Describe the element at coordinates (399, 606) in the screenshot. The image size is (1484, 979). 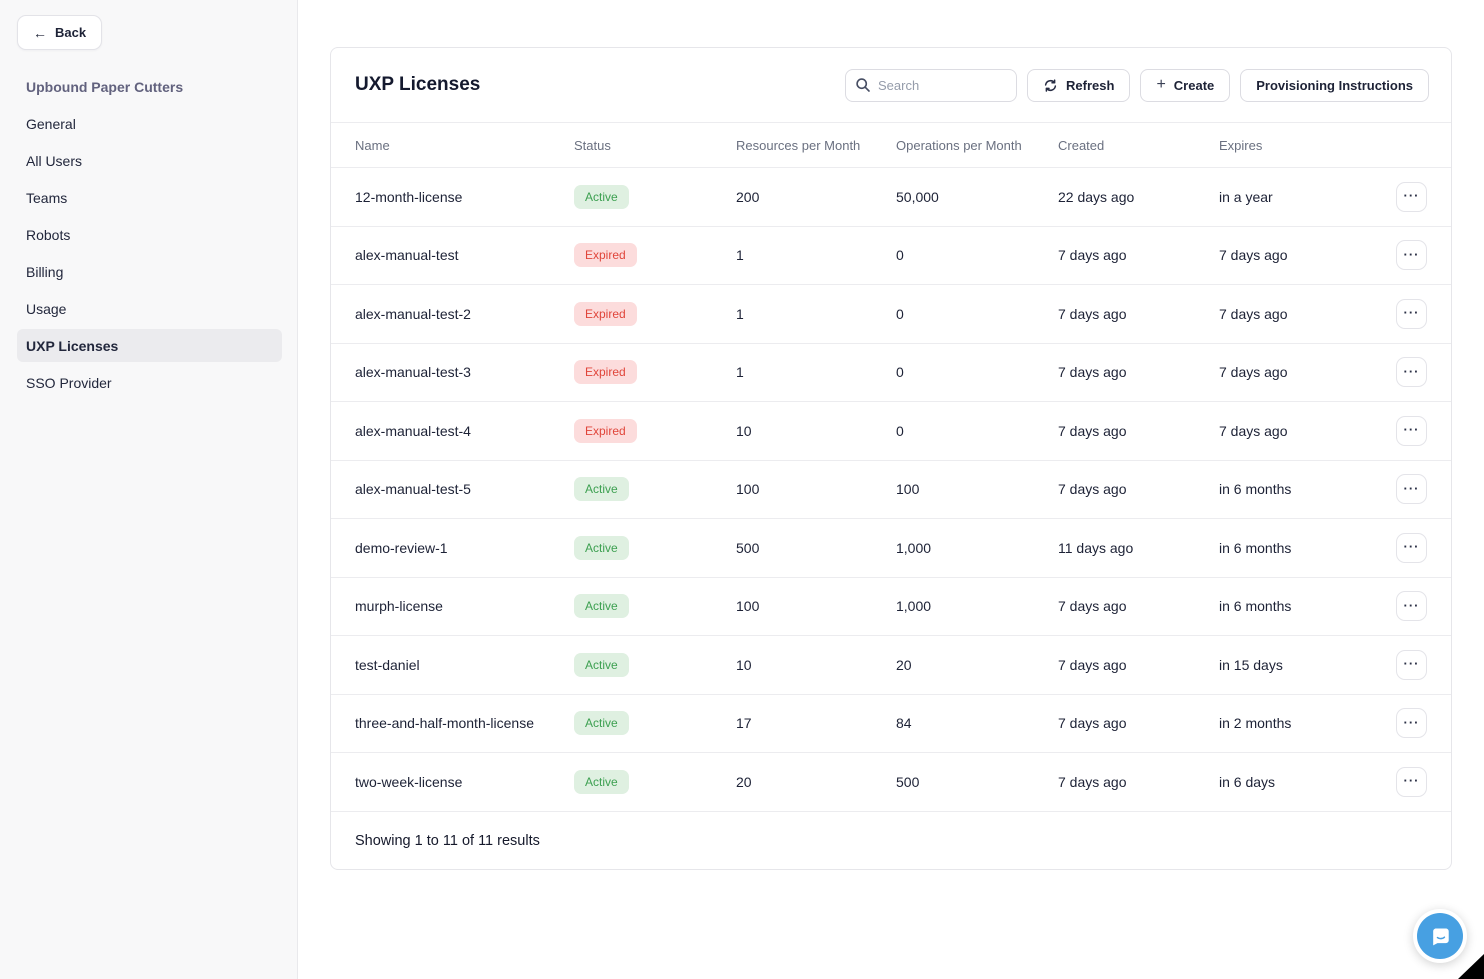
I see `license-name: murph-license` at that location.